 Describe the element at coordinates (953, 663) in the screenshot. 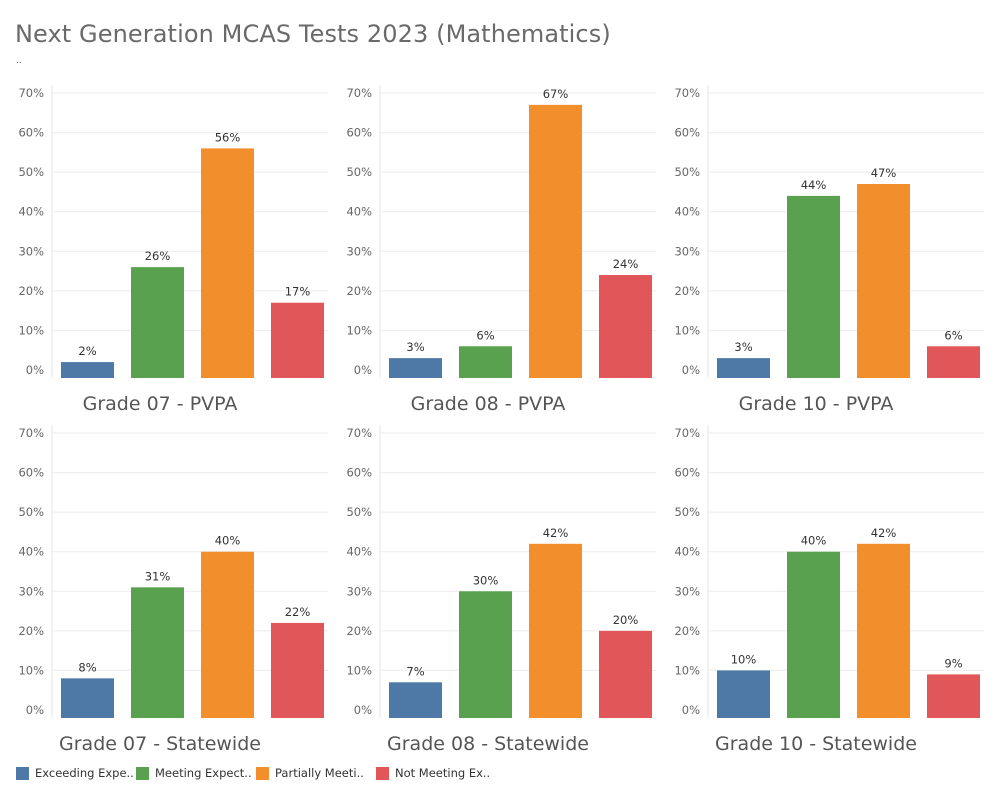

I see `data-label: 9%` at that location.